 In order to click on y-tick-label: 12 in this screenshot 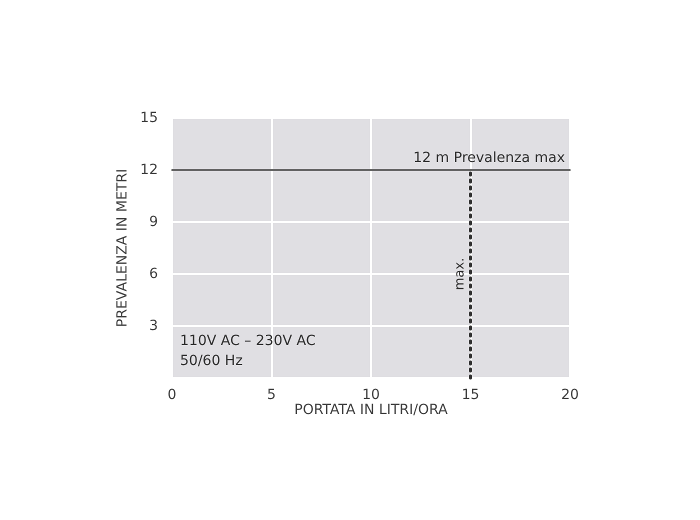, I will do `click(149, 170)`.